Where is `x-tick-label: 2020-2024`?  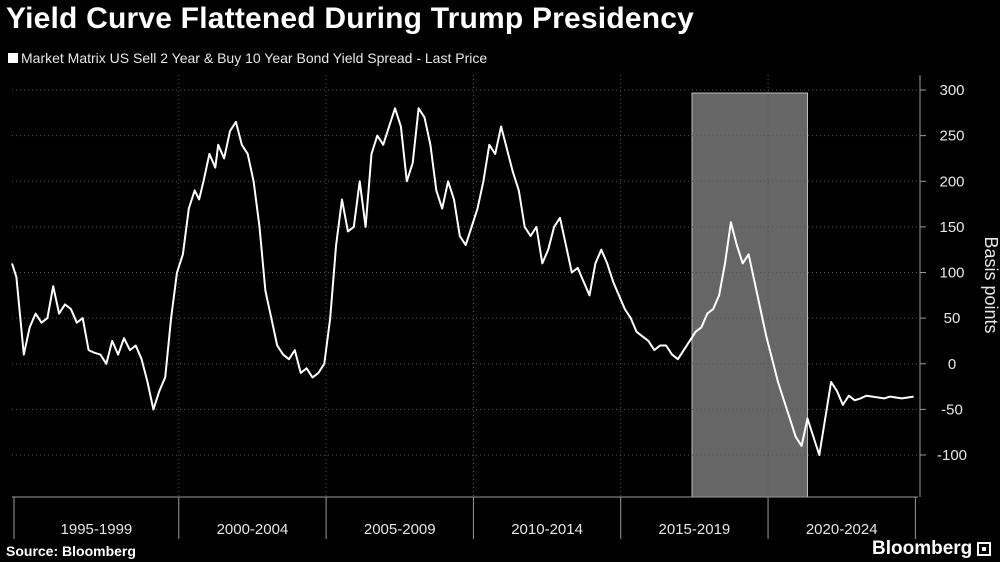 x-tick-label: 2020-2024 is located at coordinates (842, 529).